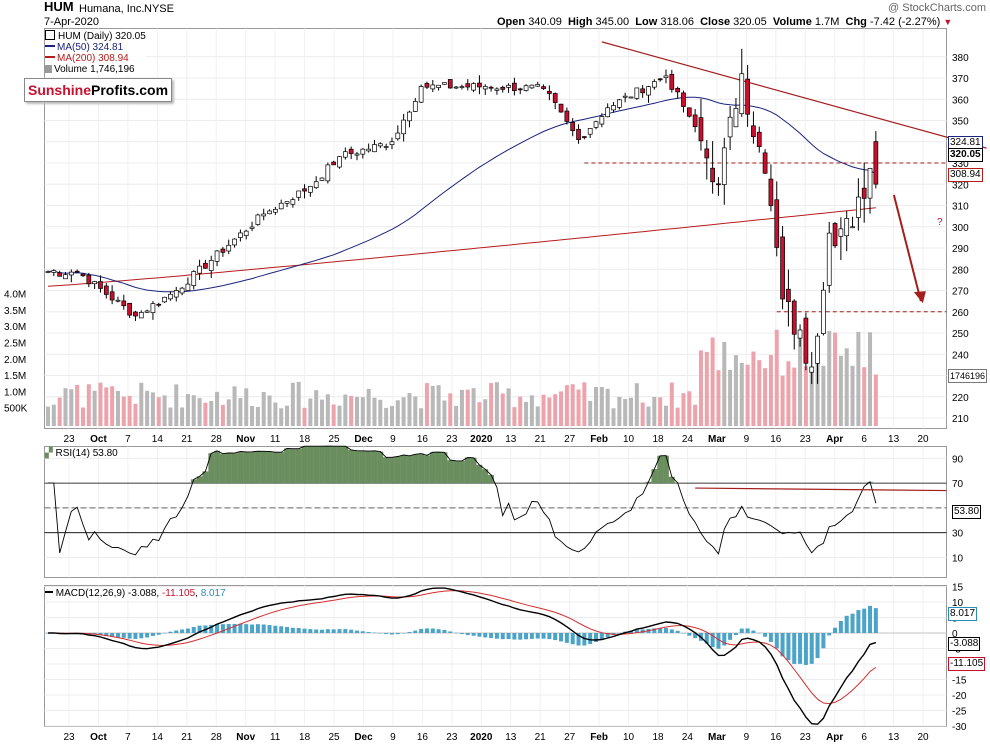  What do you see at coordinates (511, 737) in the screenshot?
I see `date-tick-label: 13` at bounding box center [511, 737].